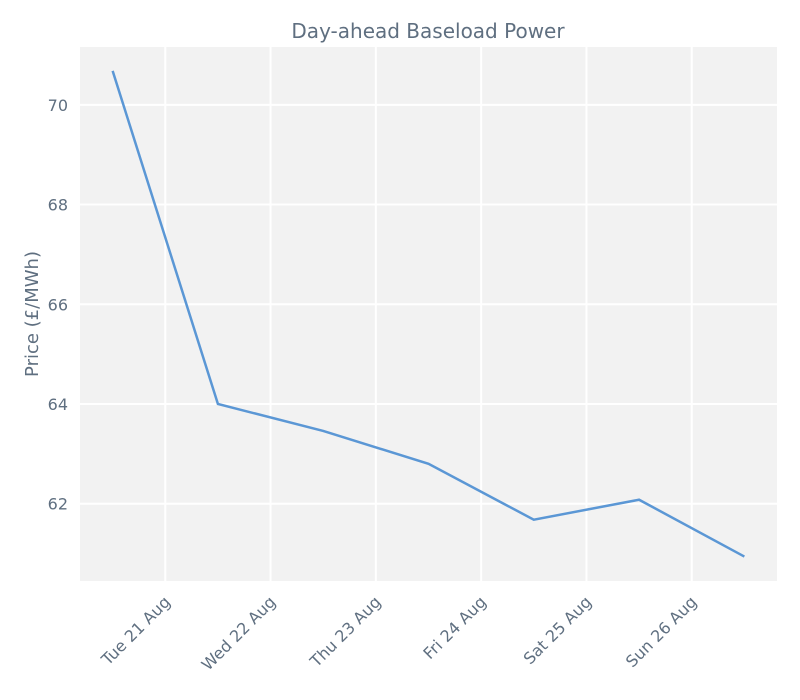  Describe the element at coordinates (58, 105) in the screenshot. I see `y-tick-label: 70` at that location.